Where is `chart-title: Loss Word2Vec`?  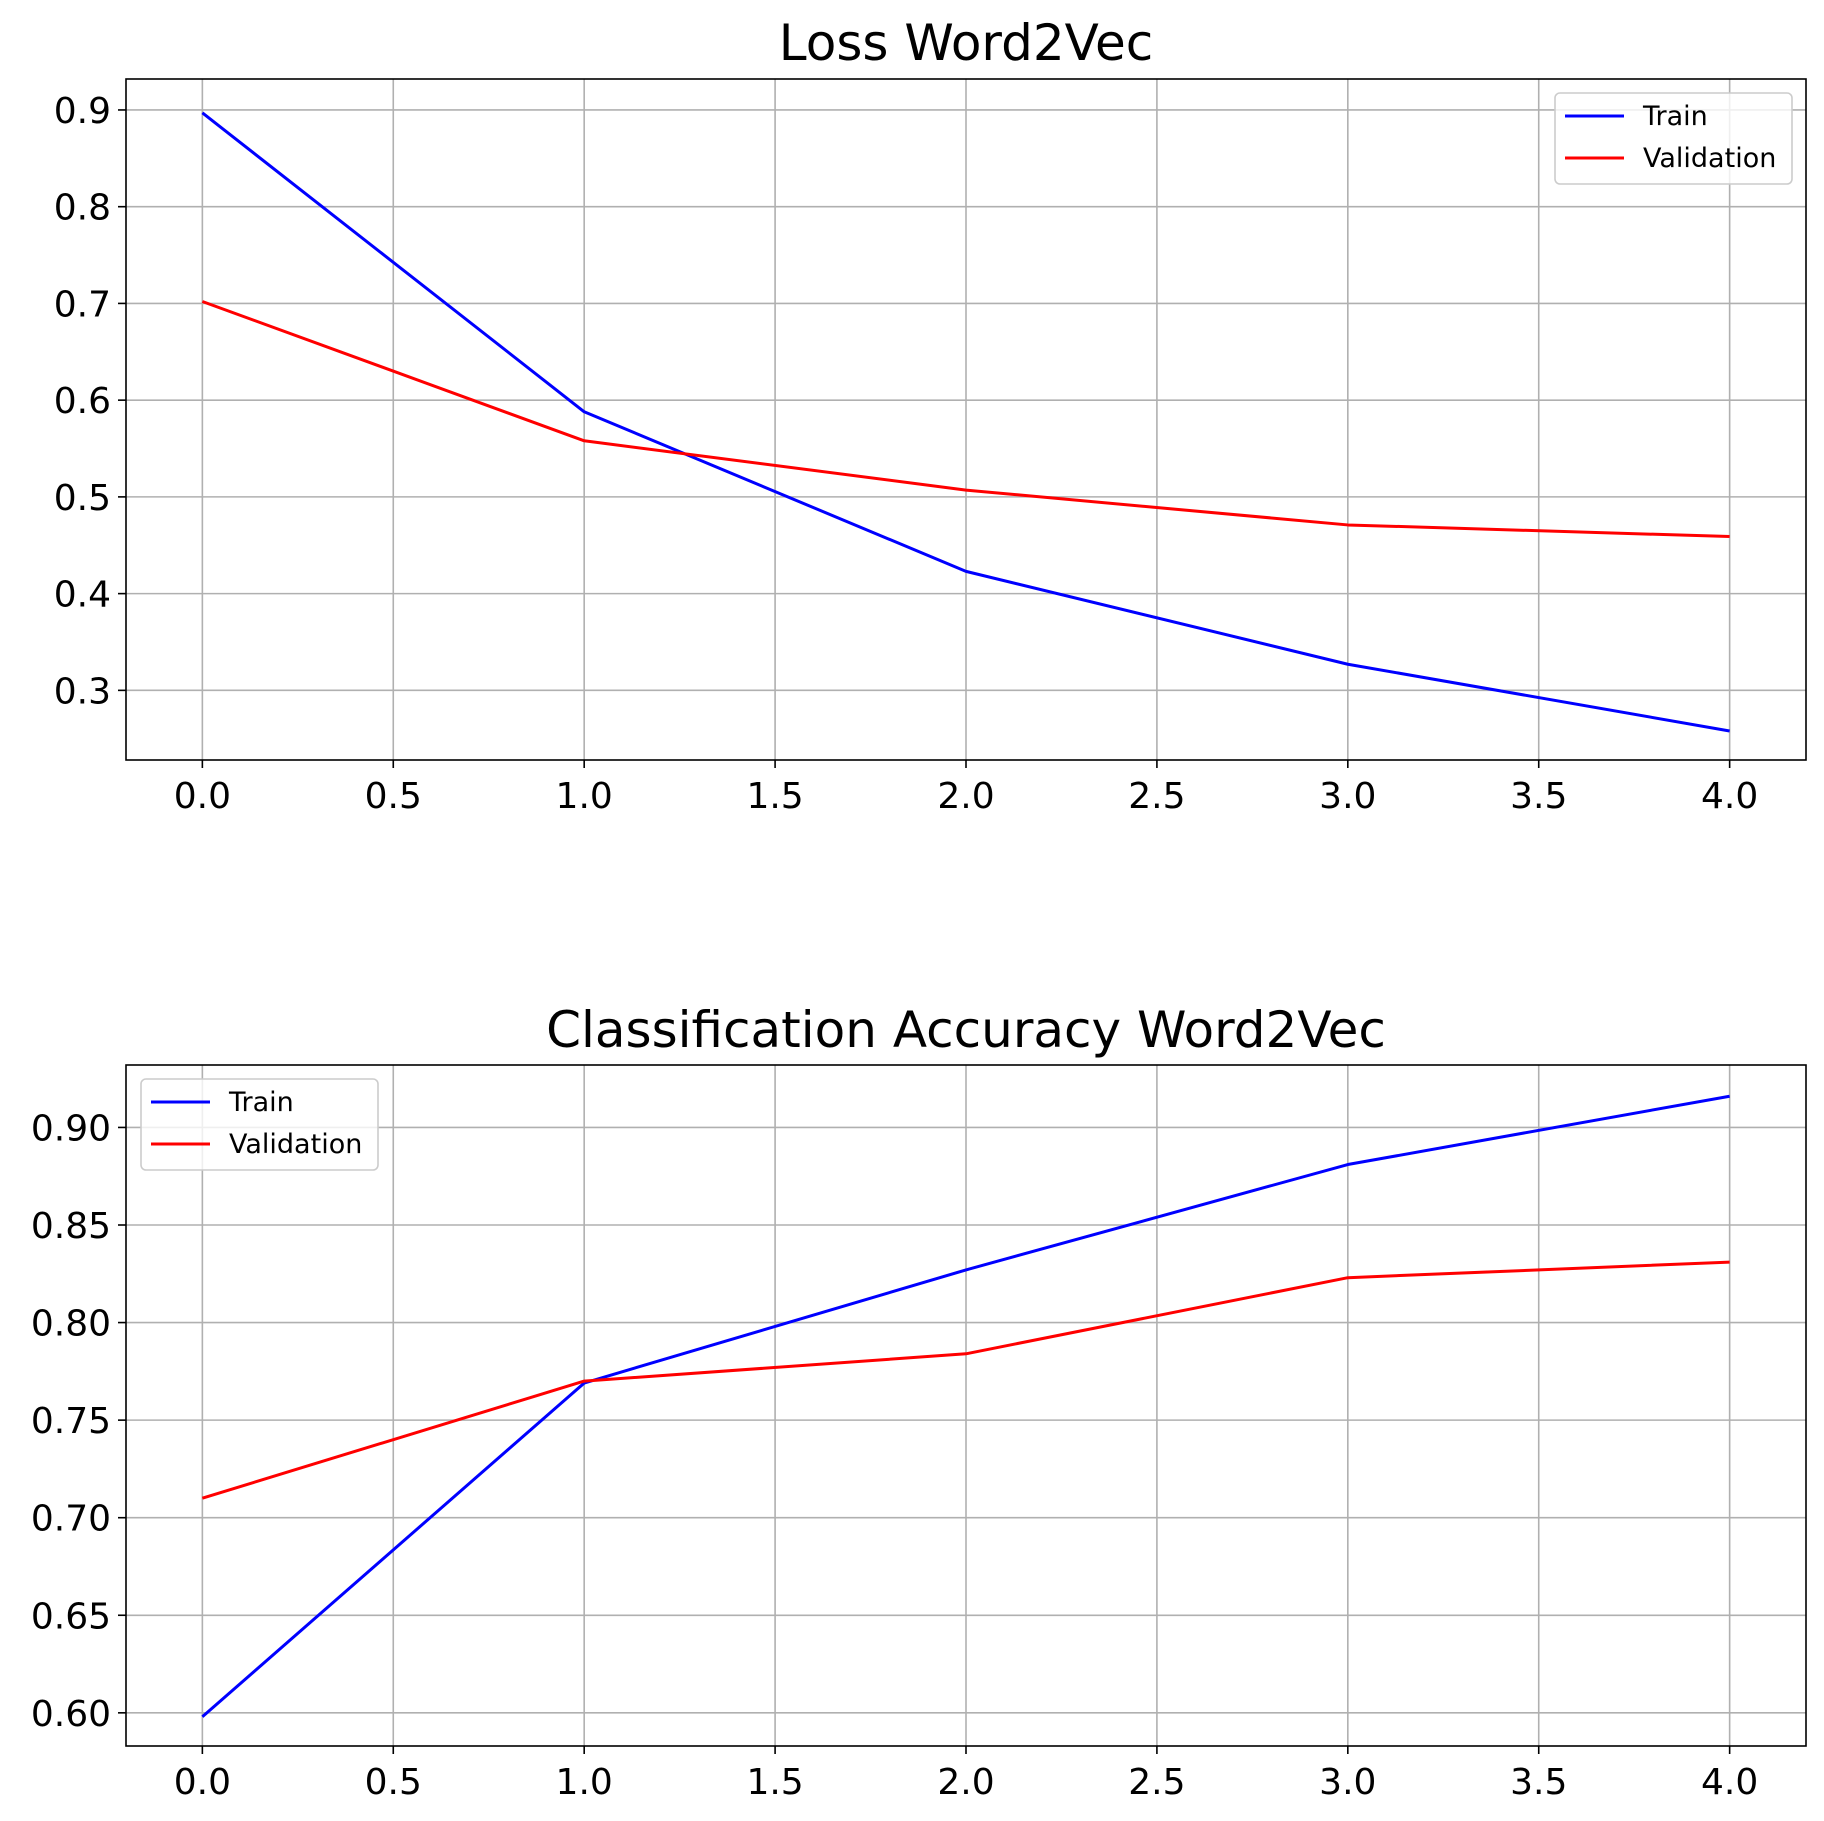 chart-title: Loss Word2Vec is located at coordinates (966, 43).